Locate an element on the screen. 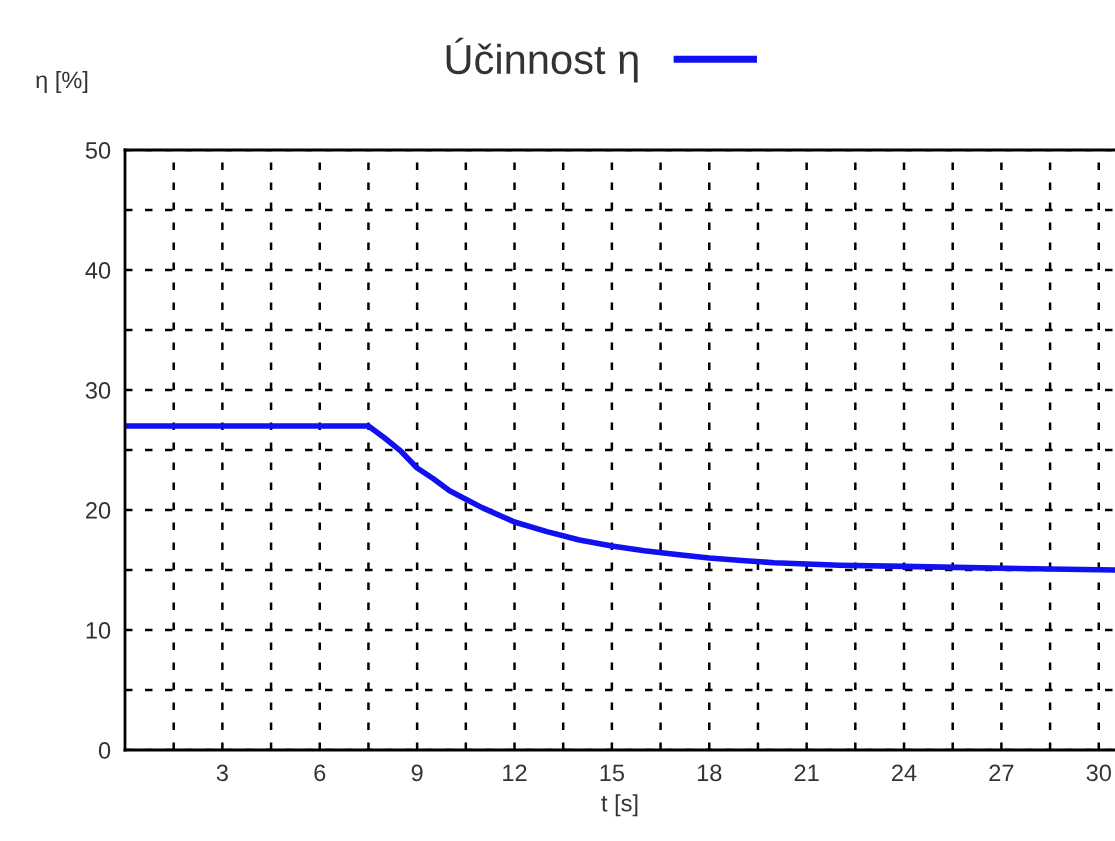 This screenshot has width=1115, height=841. y-tick-label: 40 is located at coordinates (98, 270).